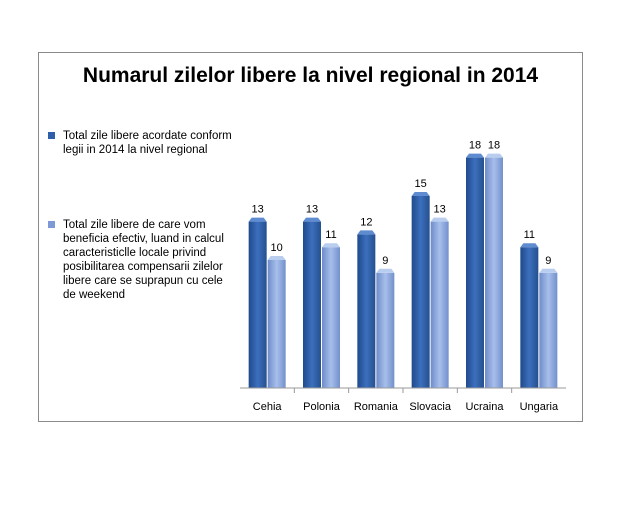 This screenshot has width=640, height=512. Describe the element at coordinates (421, 184) in the screenshot. I see `data-label-slovacia-series-1: 15` at that location.